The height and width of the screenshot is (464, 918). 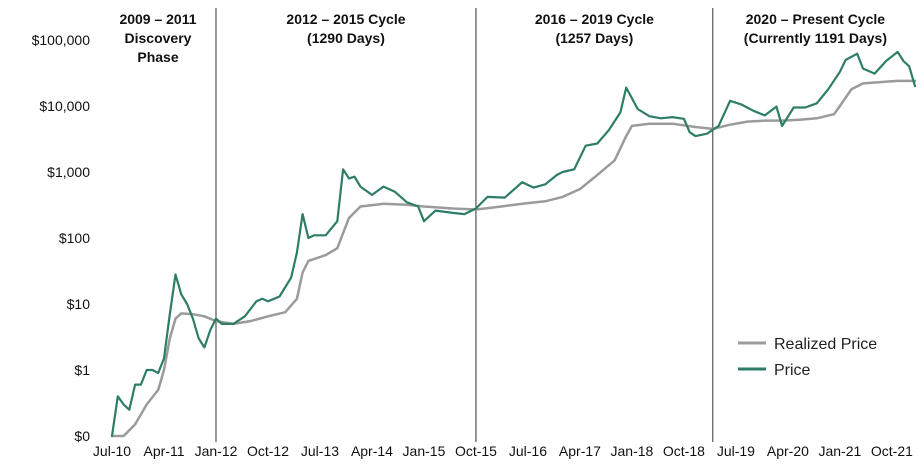 I want to click on x-tick-label: Oct-18, so click(x=684, y=451).